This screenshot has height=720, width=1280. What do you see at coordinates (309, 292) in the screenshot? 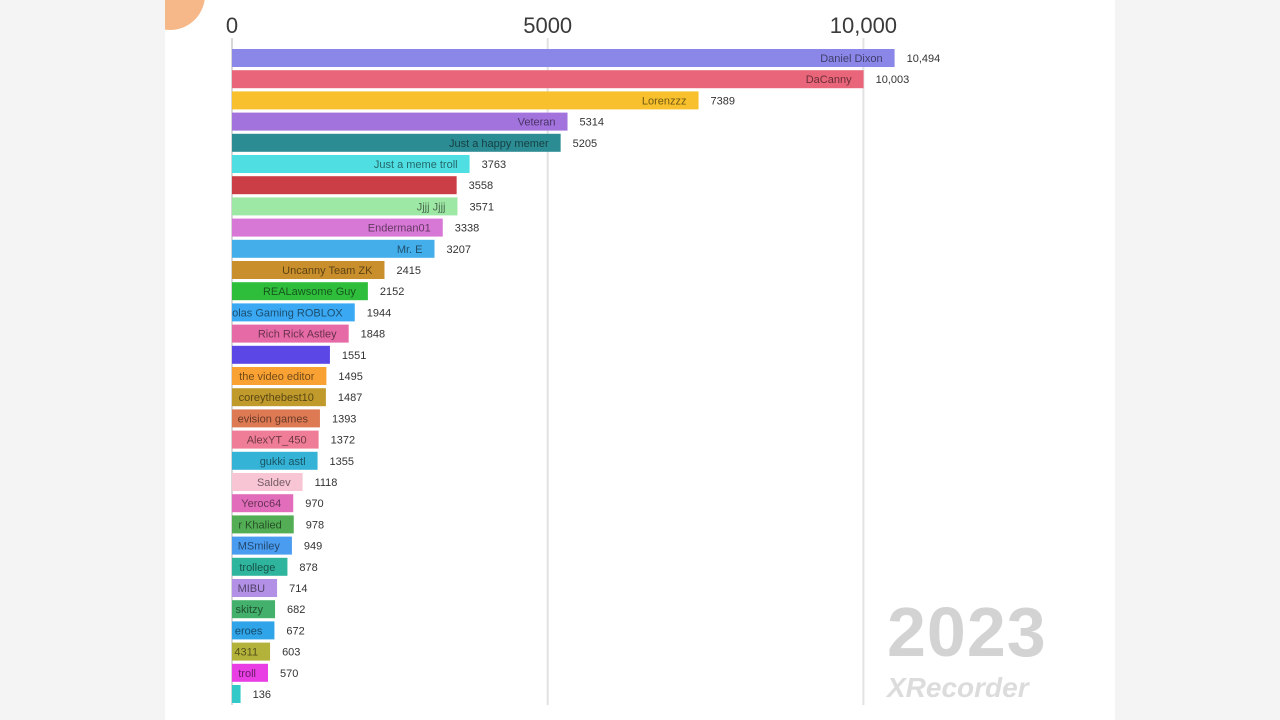
I see `bar-name-label: REALawsome Guy` at bounding box center [309, 292].